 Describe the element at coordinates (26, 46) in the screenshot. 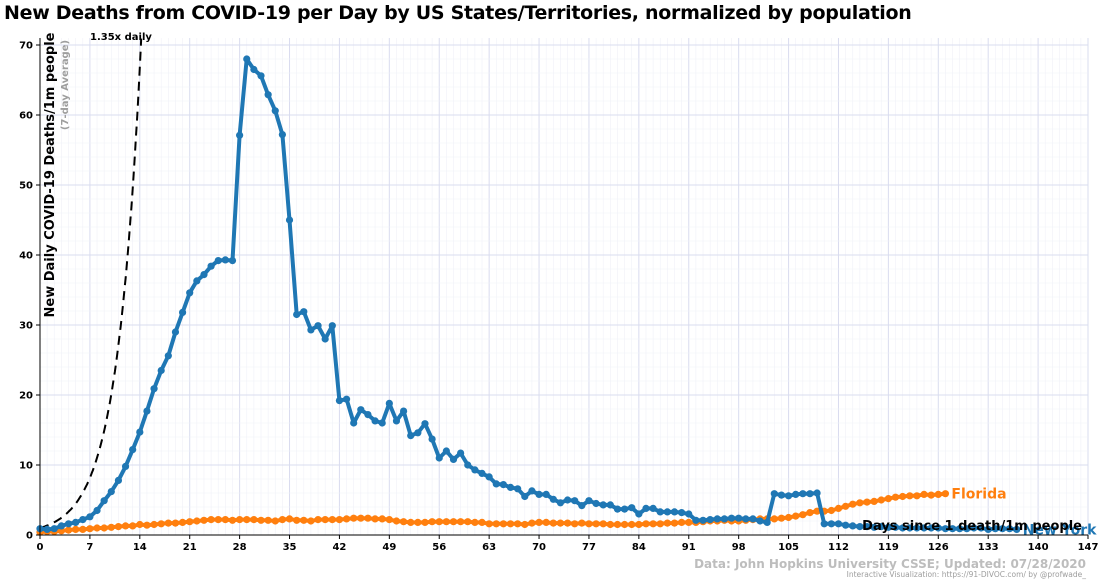

I see `y-tick-label: 70` at that location.